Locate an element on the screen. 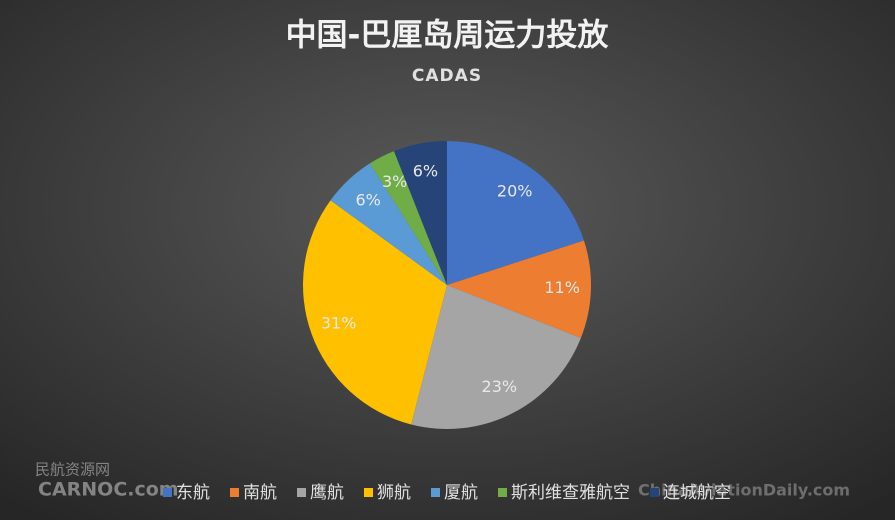 This screenshot has width=895, height=520. watermark: CARNOC.com is located at coordinates (108, 490).